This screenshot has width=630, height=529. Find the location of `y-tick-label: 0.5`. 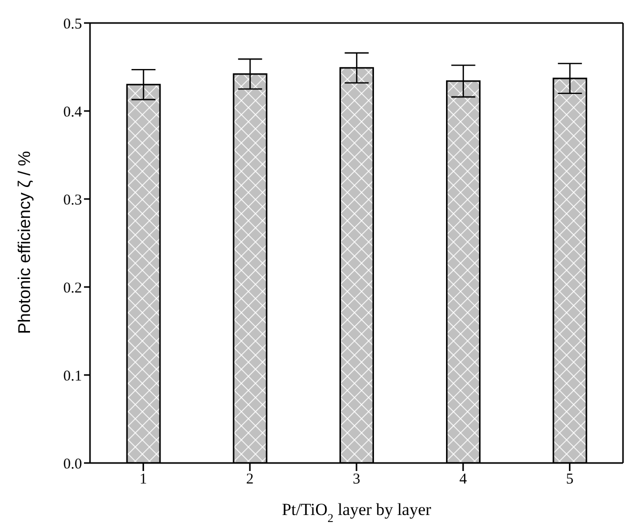

y-tick-label: 0.5 is located at coordinates (72, 24).